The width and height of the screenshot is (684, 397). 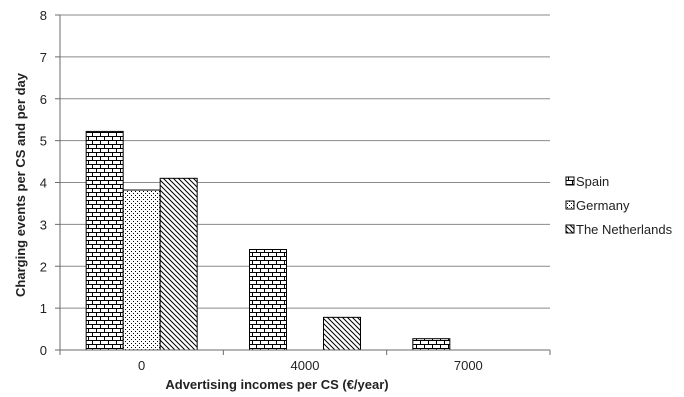 I want to click on y-tick-label-0: 0, so click(x=43, y=350).